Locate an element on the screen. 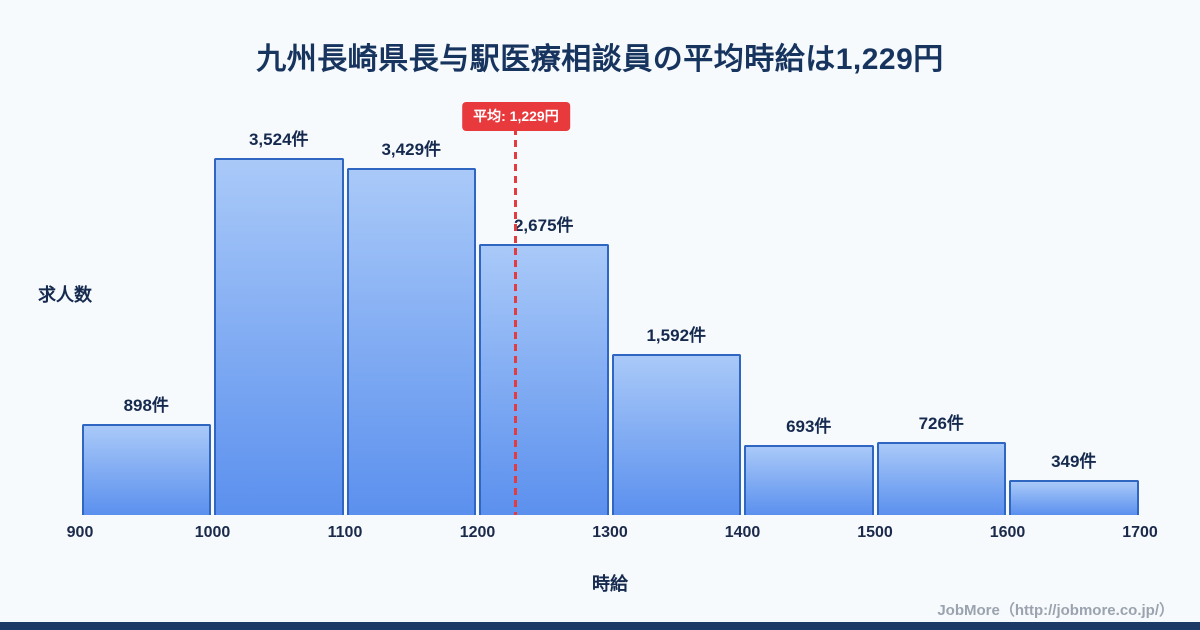 The height and width of the screenshot is (630, 1200). y-axis-label: 求人数 is located at coordinates (65, 295).